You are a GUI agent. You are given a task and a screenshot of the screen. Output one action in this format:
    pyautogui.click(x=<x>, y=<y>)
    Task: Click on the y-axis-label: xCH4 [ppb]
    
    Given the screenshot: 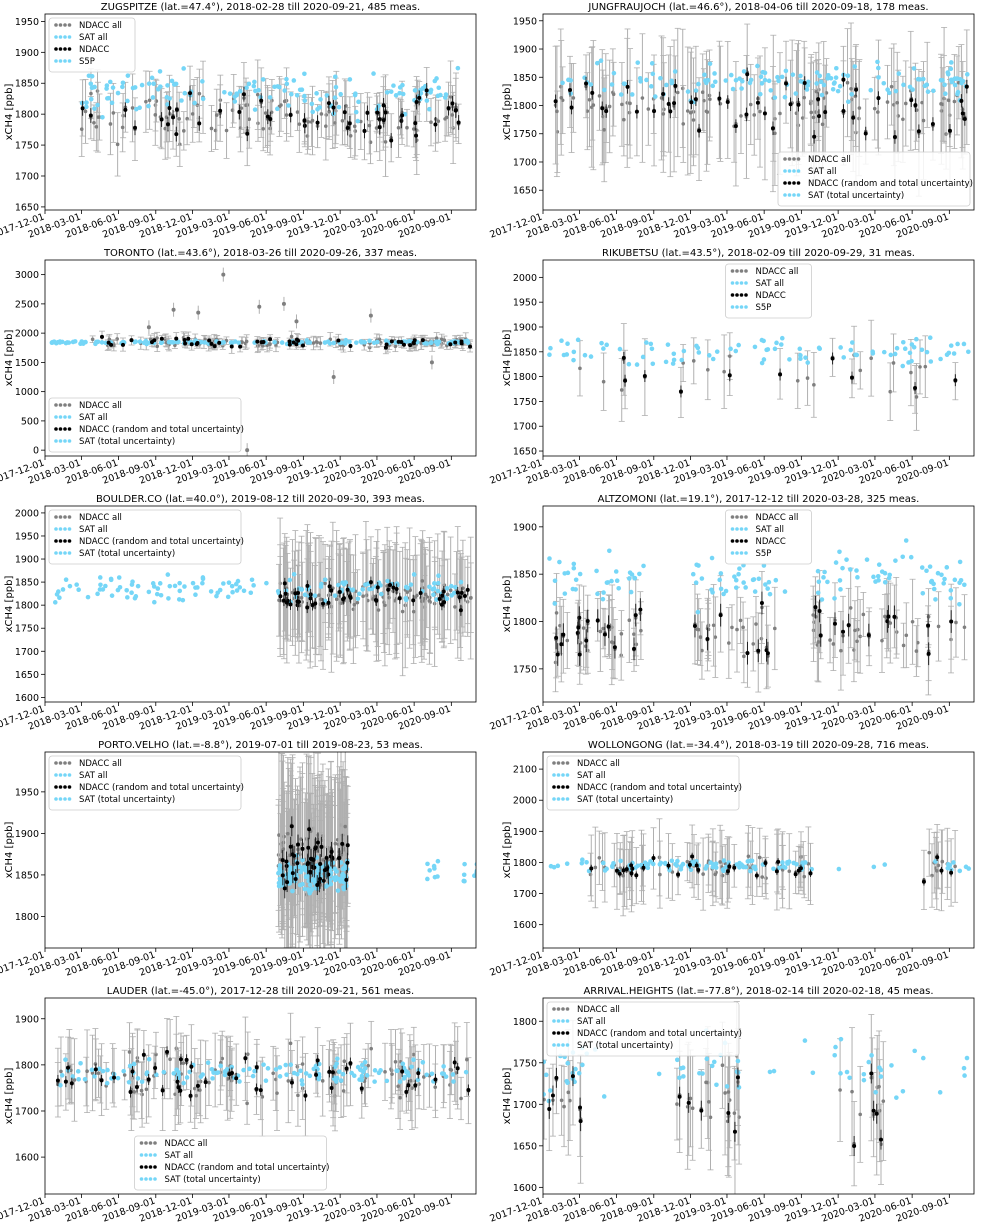 What is the action you would take?
    pyautogui.click(x=9, y=604)
    